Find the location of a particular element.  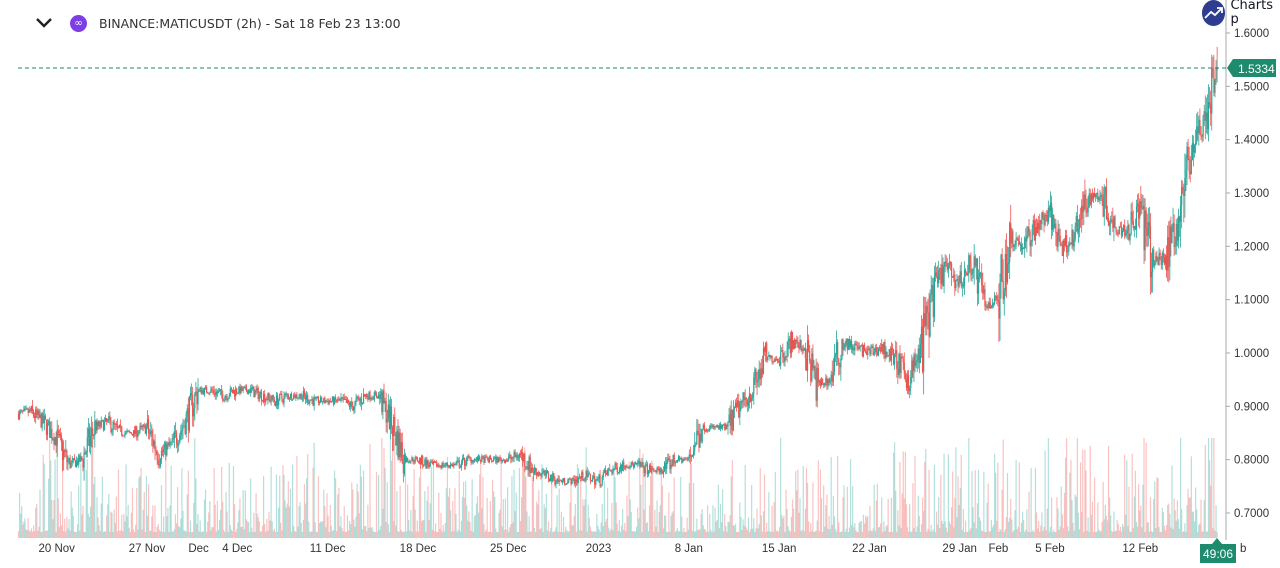

last-price-text: 1.5334 is located at coordinates (1256, 69).